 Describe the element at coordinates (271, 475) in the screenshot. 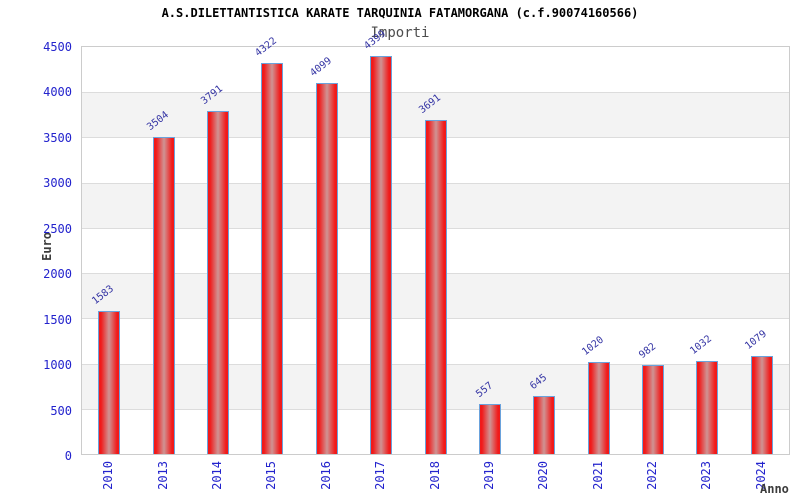

I see `x-tick-label: 2015` at that location.